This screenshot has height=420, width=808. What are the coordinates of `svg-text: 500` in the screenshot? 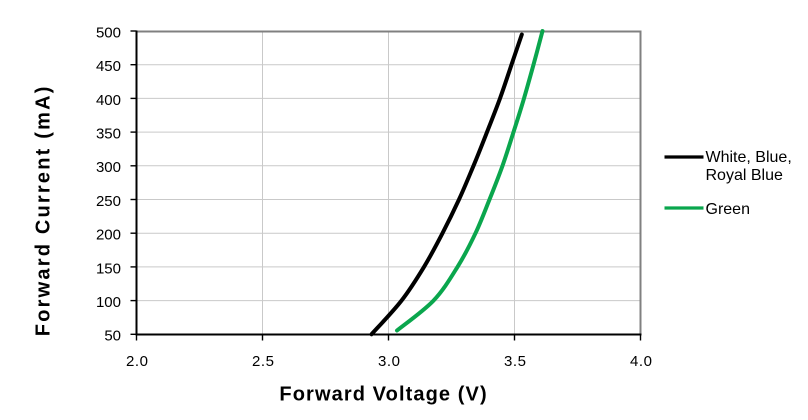 It's located at (108, 32).